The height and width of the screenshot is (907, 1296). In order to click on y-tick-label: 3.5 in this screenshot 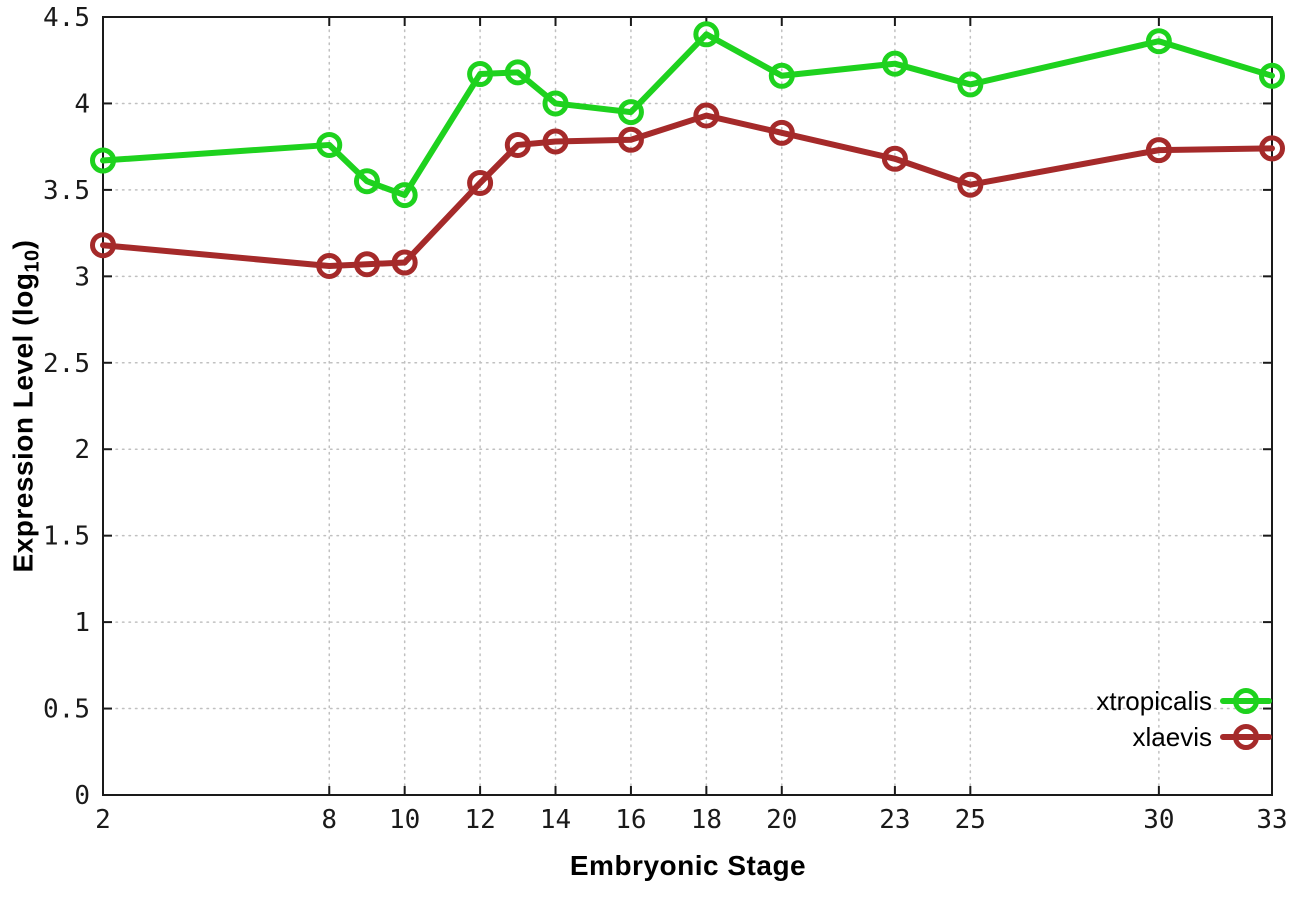, I will do `click(66, 191)`.